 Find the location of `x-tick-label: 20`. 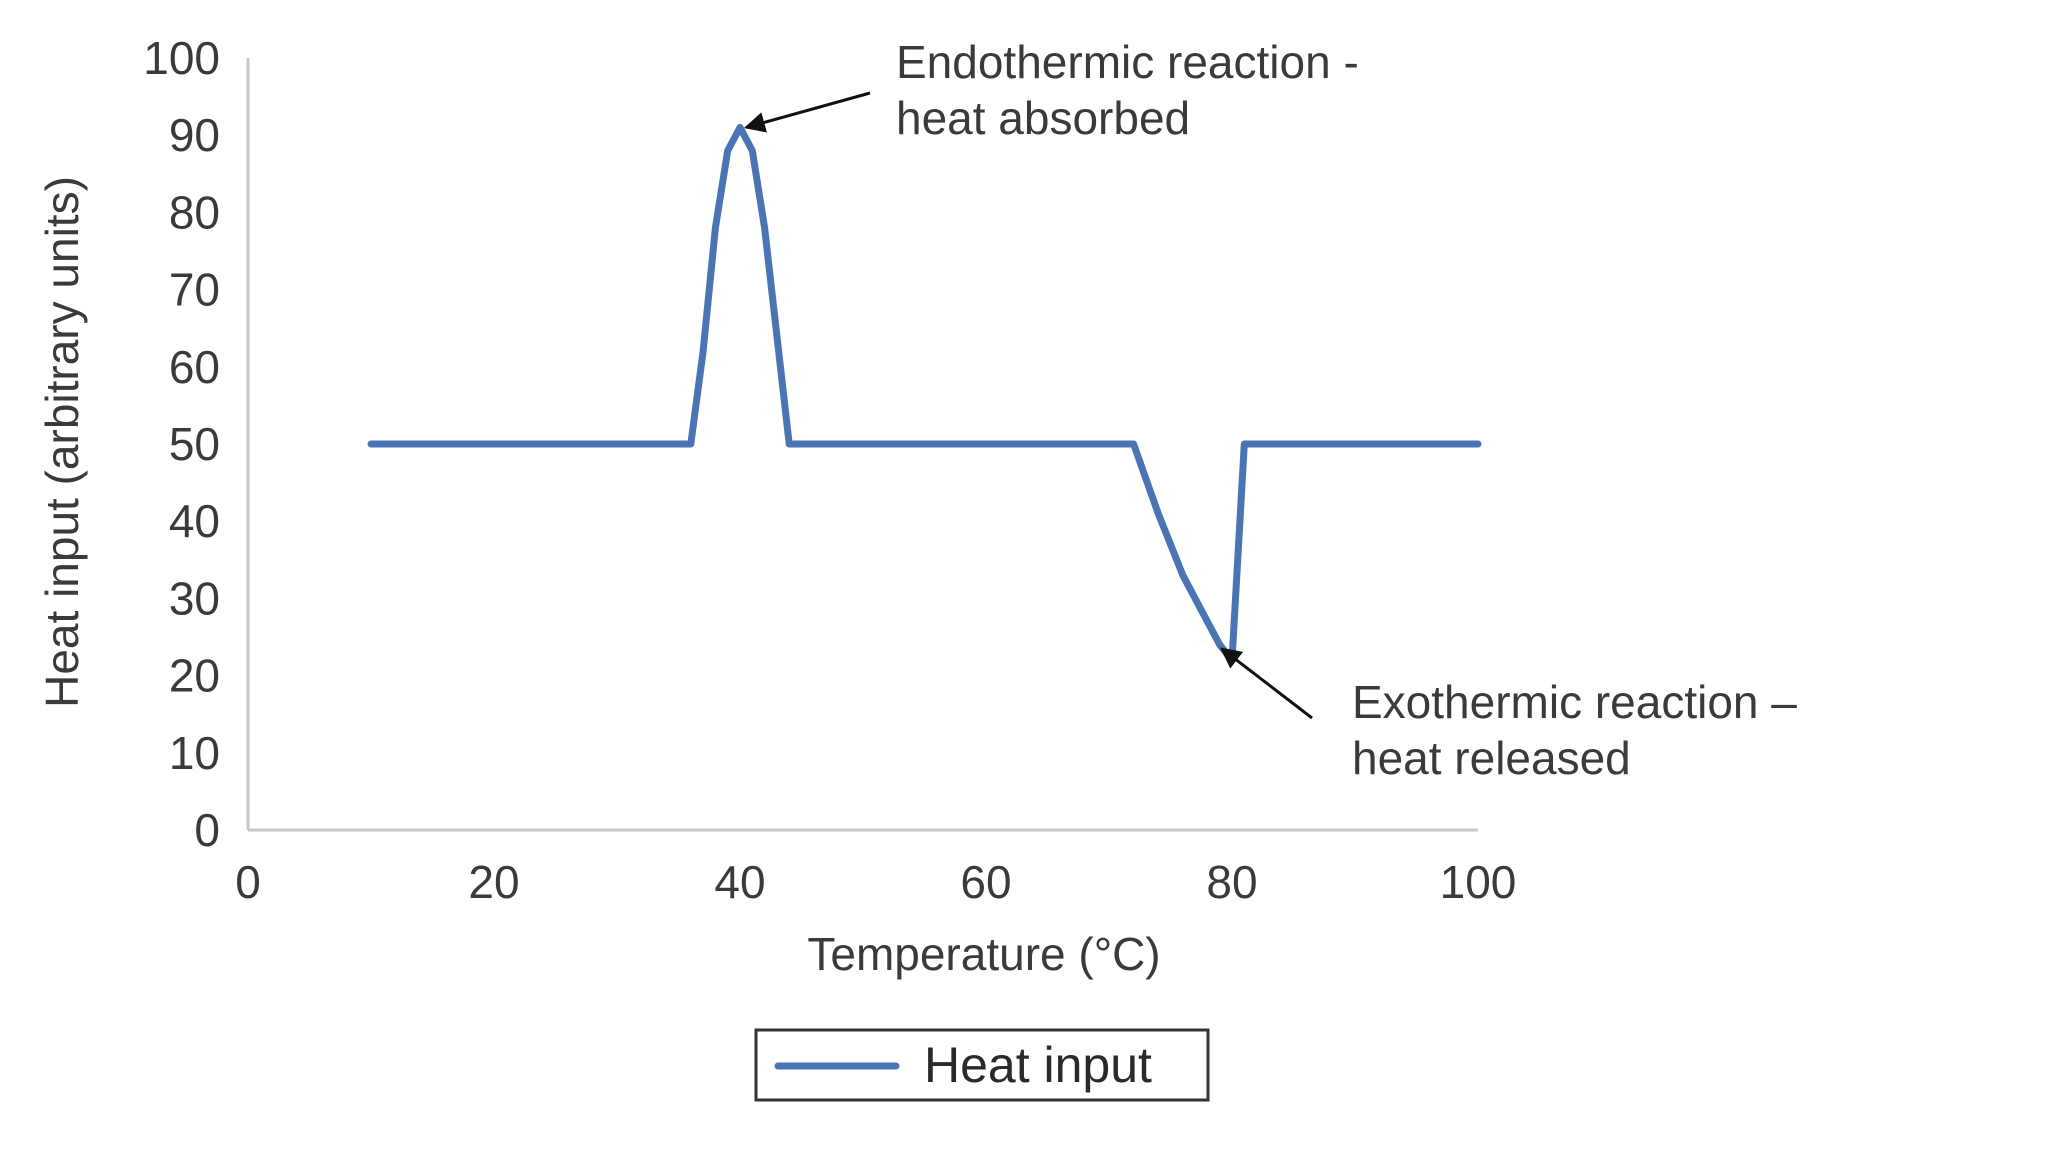

x-tick-label: 20 is located at coordinates (493, 882).